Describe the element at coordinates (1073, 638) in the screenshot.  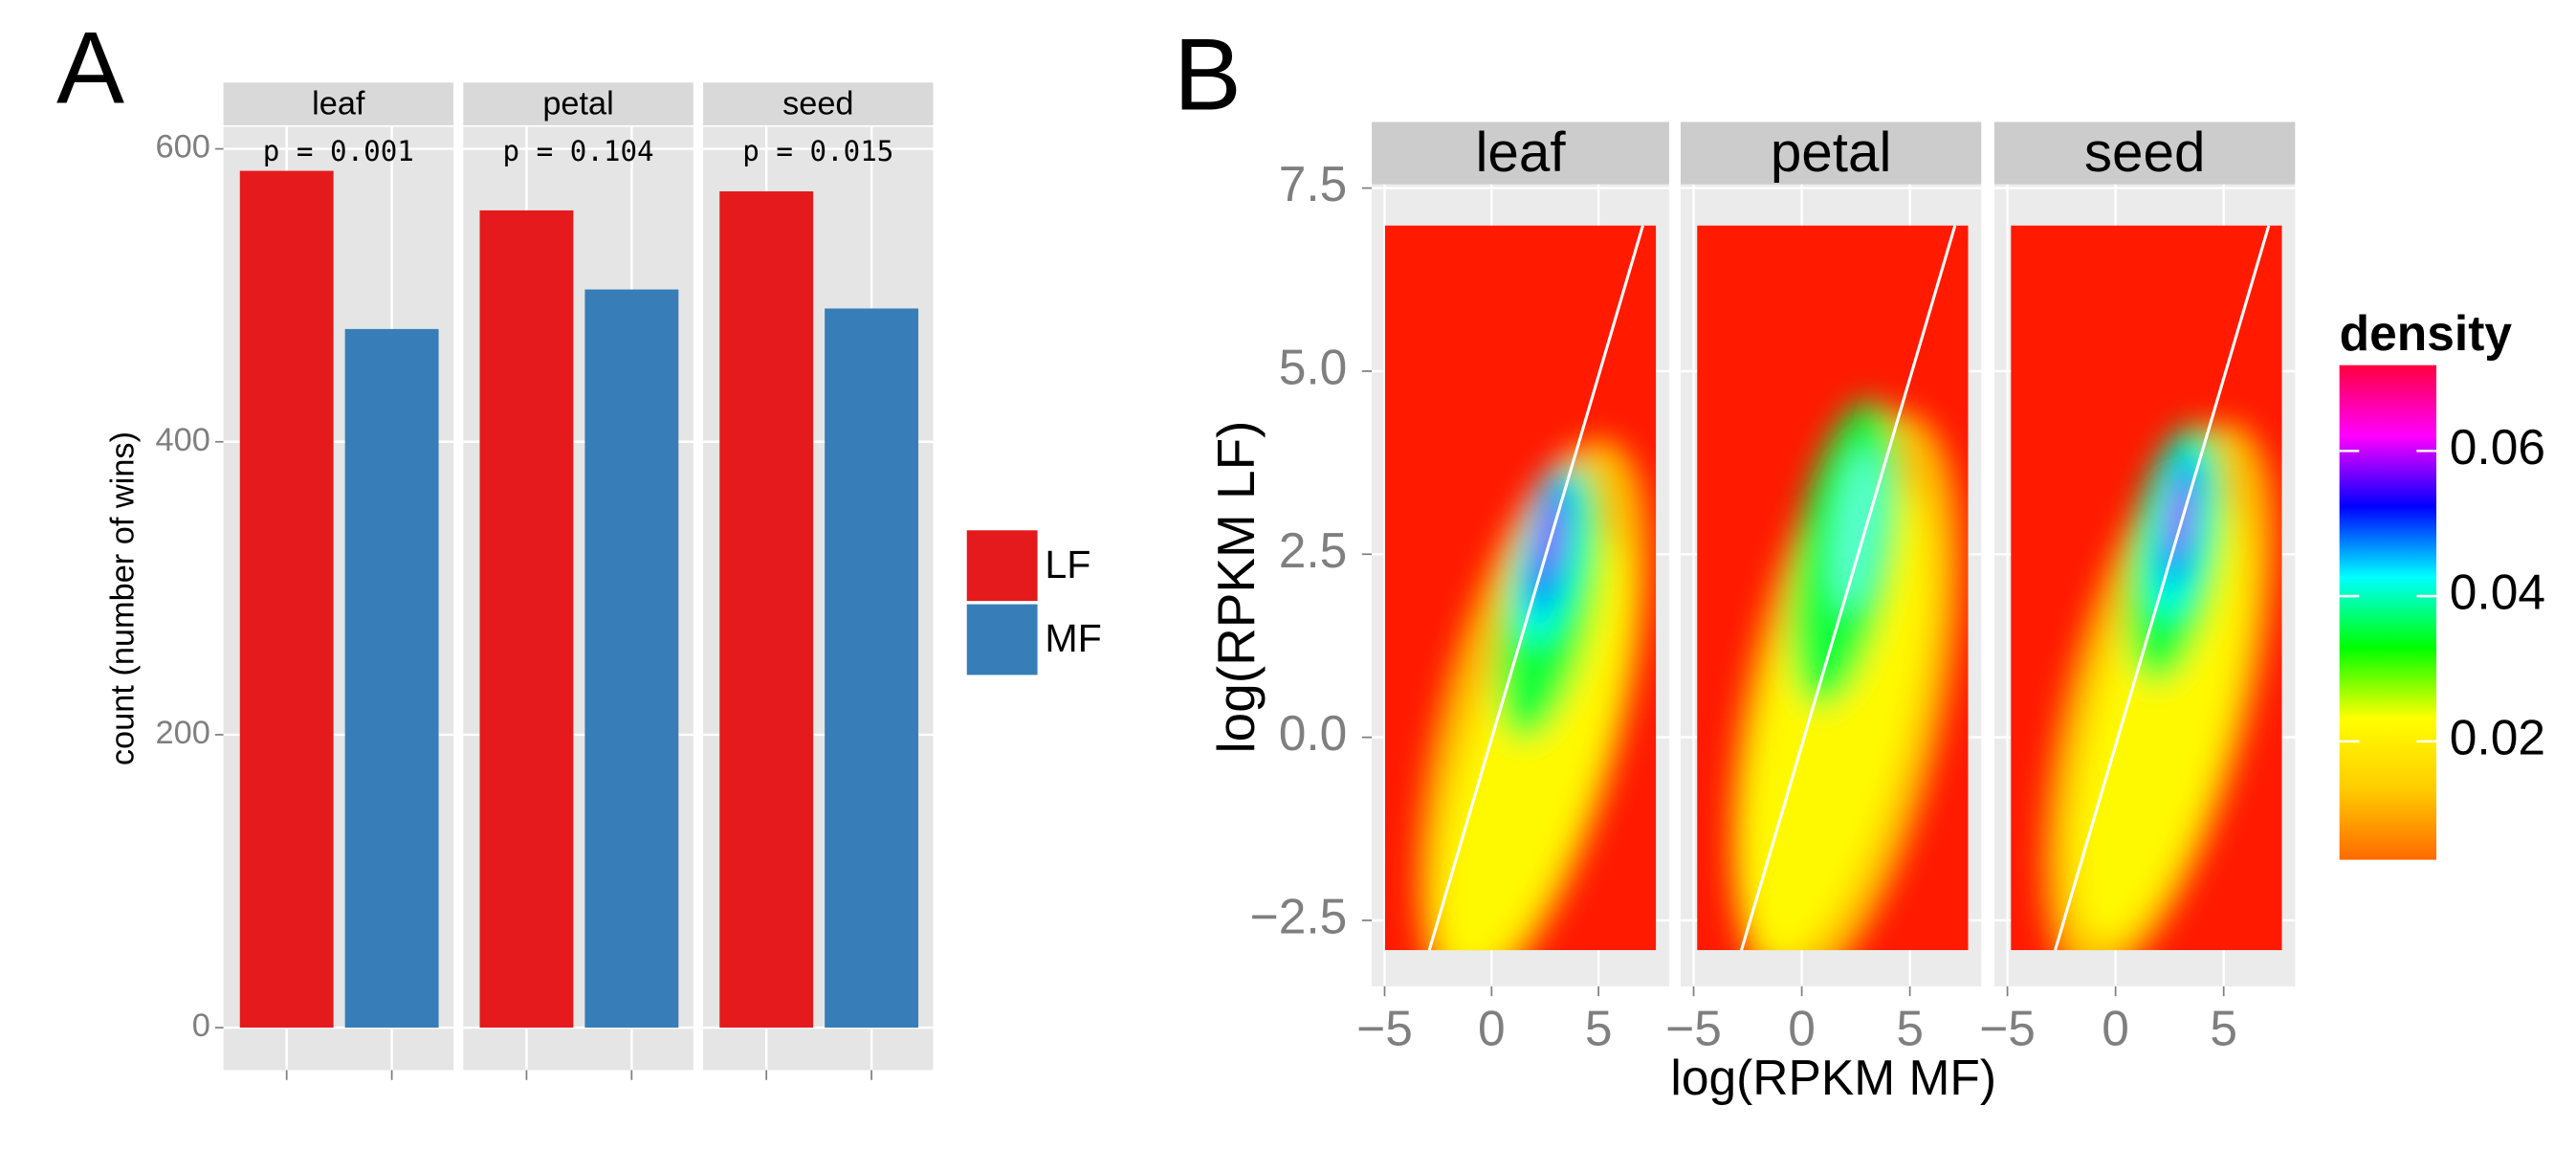
I see `legend-label: MF` at that location.